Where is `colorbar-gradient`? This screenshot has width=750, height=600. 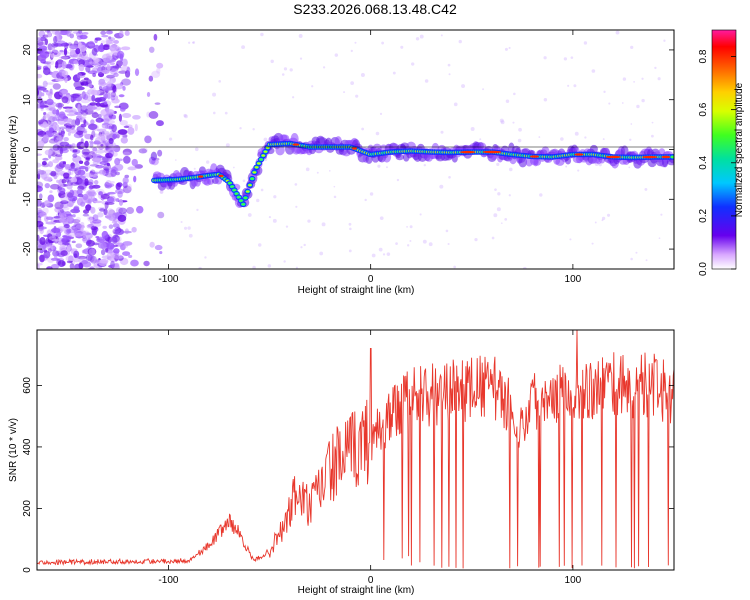
colorbar-gradient is located at coordinates (724, 149).